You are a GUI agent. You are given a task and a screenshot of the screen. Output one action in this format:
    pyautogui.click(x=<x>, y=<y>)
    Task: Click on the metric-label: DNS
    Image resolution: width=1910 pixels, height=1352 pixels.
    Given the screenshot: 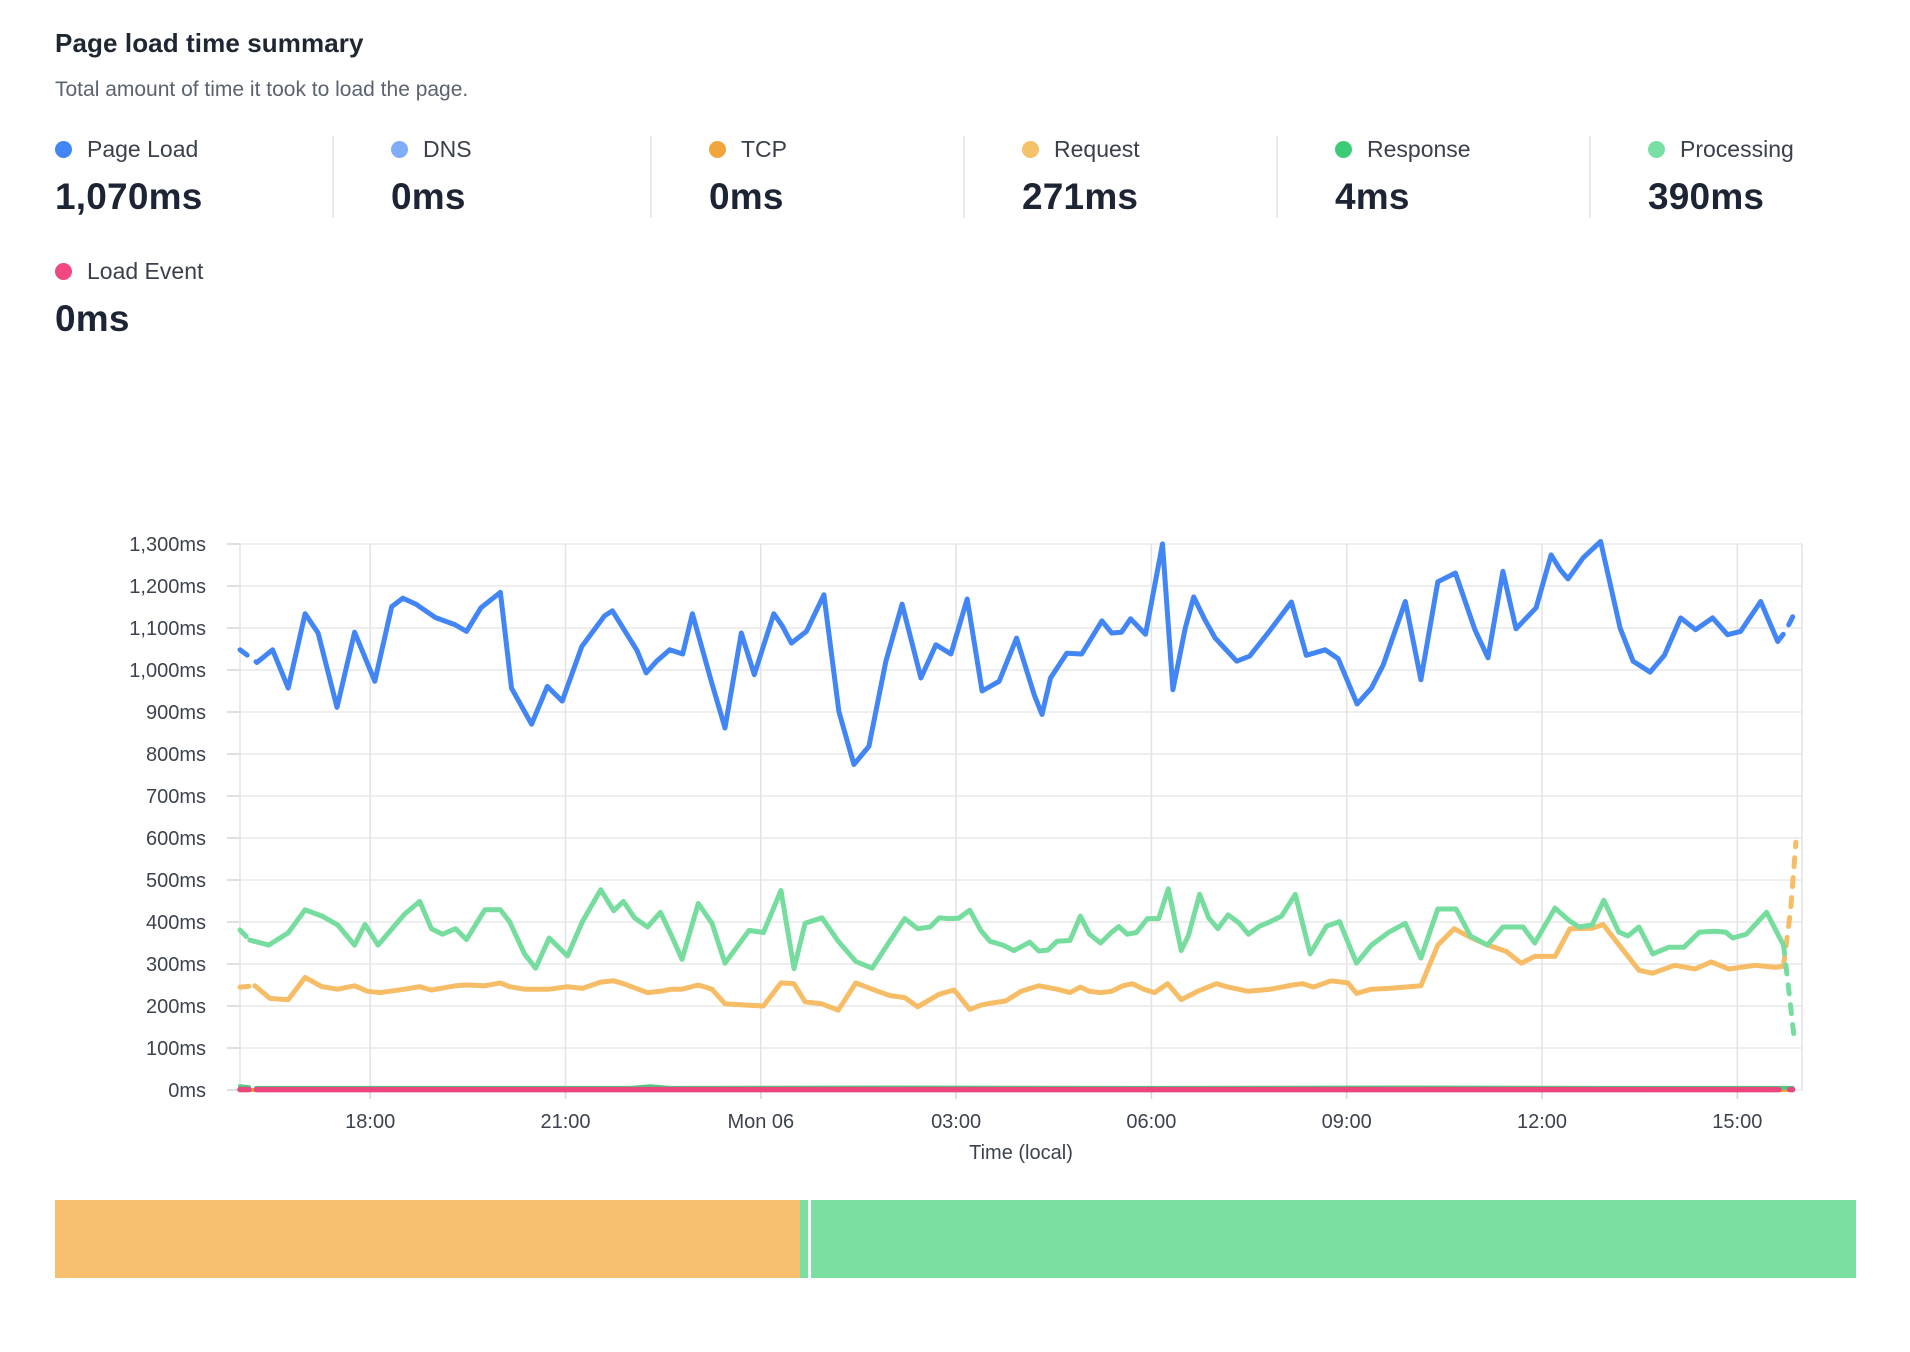 What is the action you would take?
    pyautogui.click(x=447, y=149)
    